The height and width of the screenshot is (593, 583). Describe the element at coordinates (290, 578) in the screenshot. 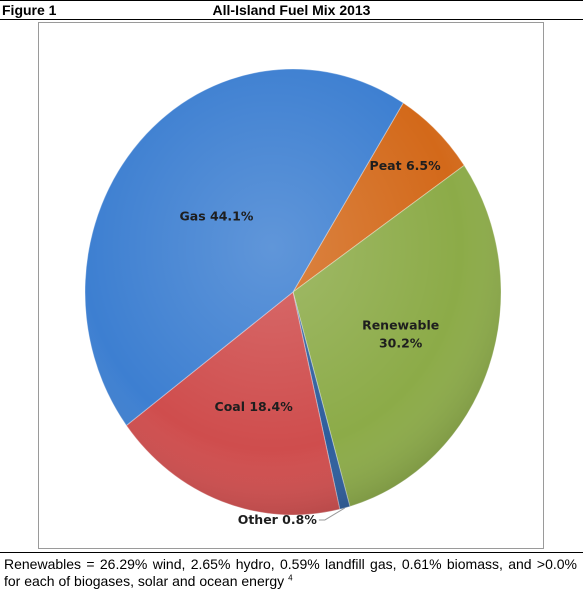

I see `footnote-ref: 4` at that location.